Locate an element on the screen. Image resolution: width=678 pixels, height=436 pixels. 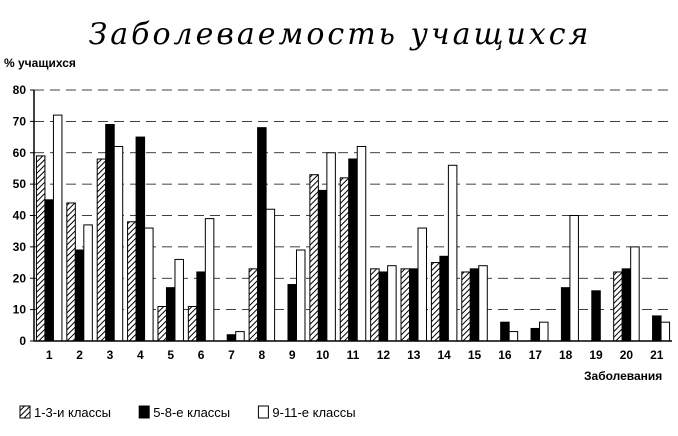
x-tick-label: 16 is located at coordinates (505, 355).